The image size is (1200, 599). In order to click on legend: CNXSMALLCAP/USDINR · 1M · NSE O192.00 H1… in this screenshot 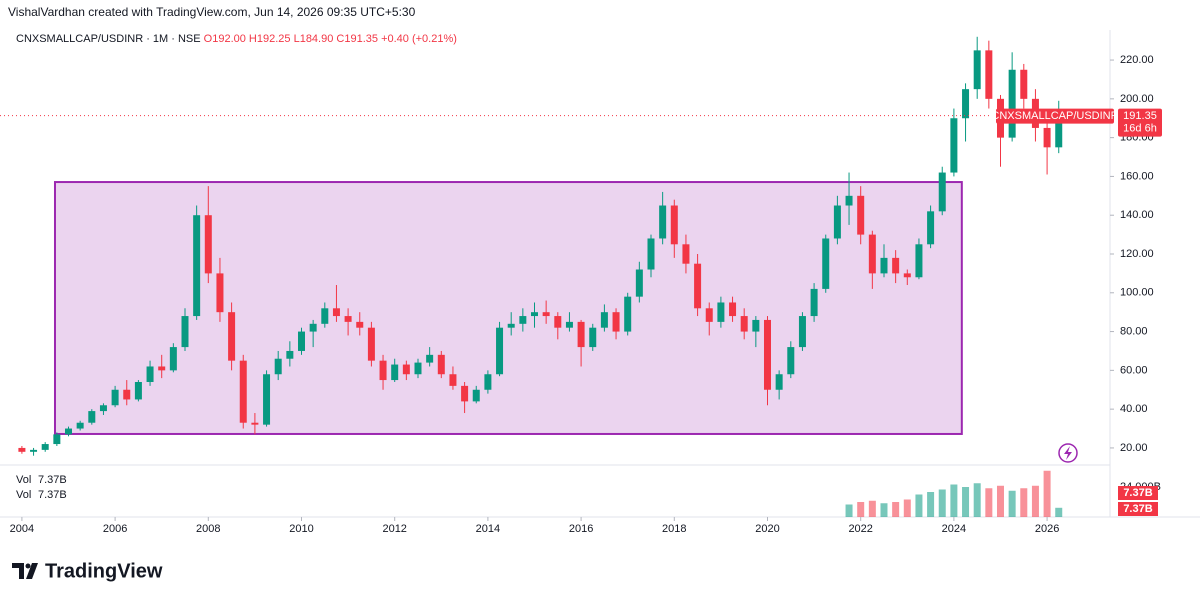, I will do `click(236, 39)`.